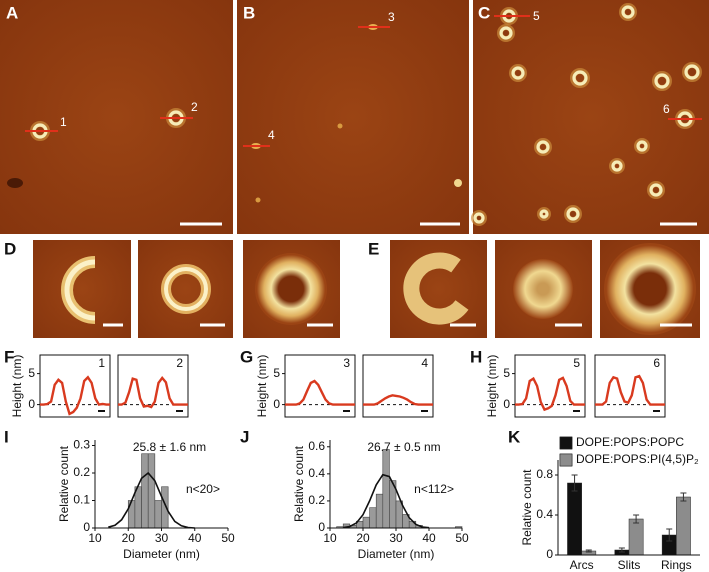 The width and height of the screenshot is (709, 572). What do you see at coordinates (576, 363) in the screenshot?
I see `profile-number: 5` at bounding box center [576, 363].